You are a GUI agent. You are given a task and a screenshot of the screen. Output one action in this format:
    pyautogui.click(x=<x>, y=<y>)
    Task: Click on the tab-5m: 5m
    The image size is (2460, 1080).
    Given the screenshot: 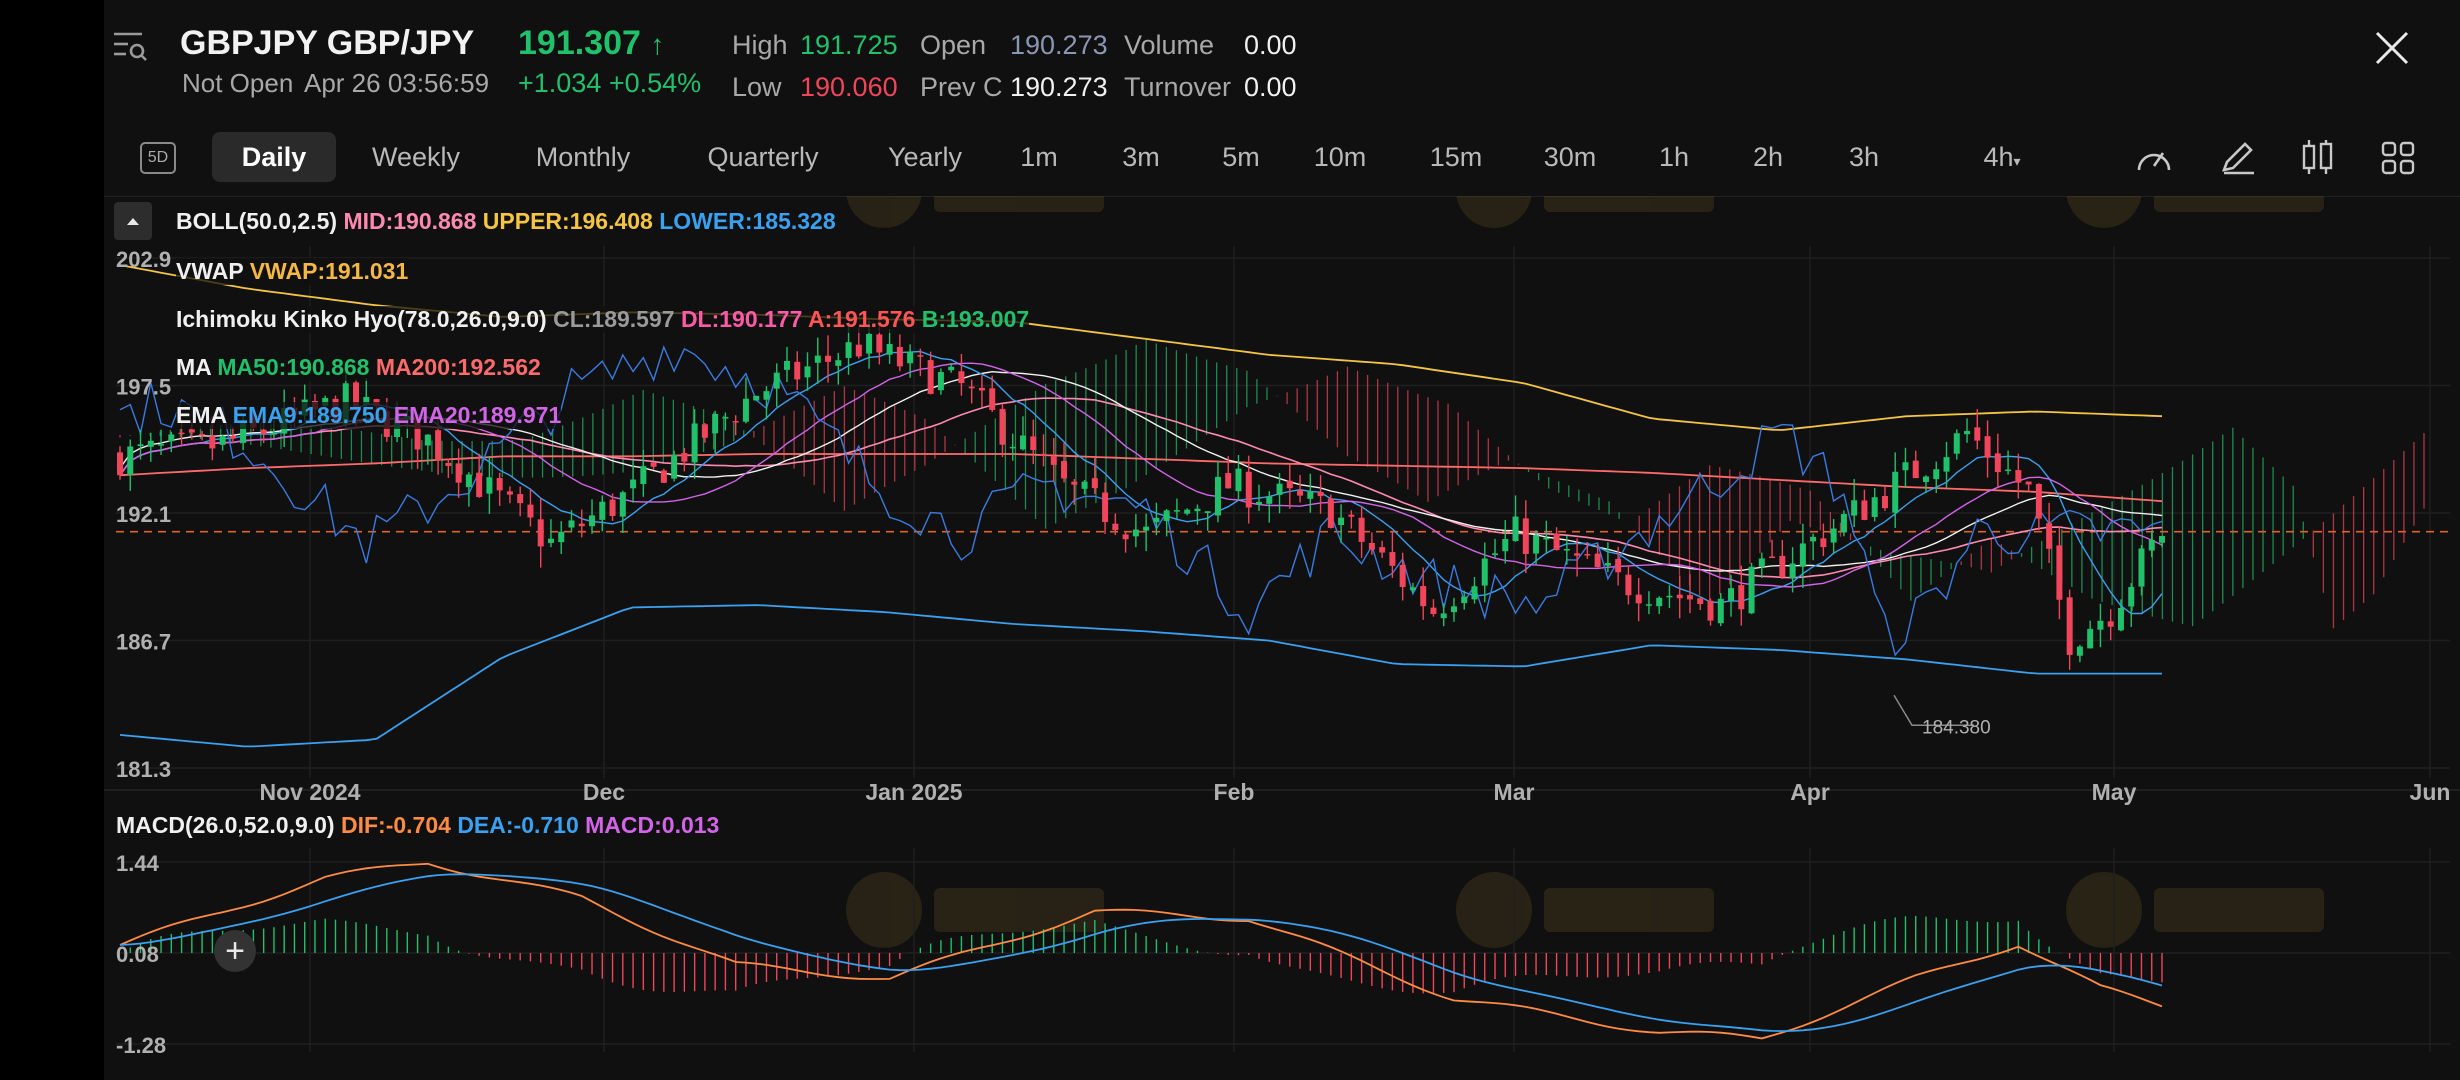 What is the action you would take?
    pyautogui.click(x=1241, y=157)
    